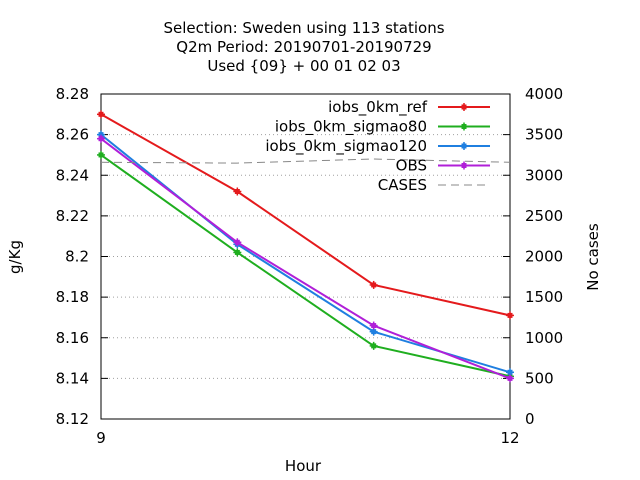 The width and height of the screenshot is (640, 480). I want to click on y-tick-label: 8.26, so click(72, 135).